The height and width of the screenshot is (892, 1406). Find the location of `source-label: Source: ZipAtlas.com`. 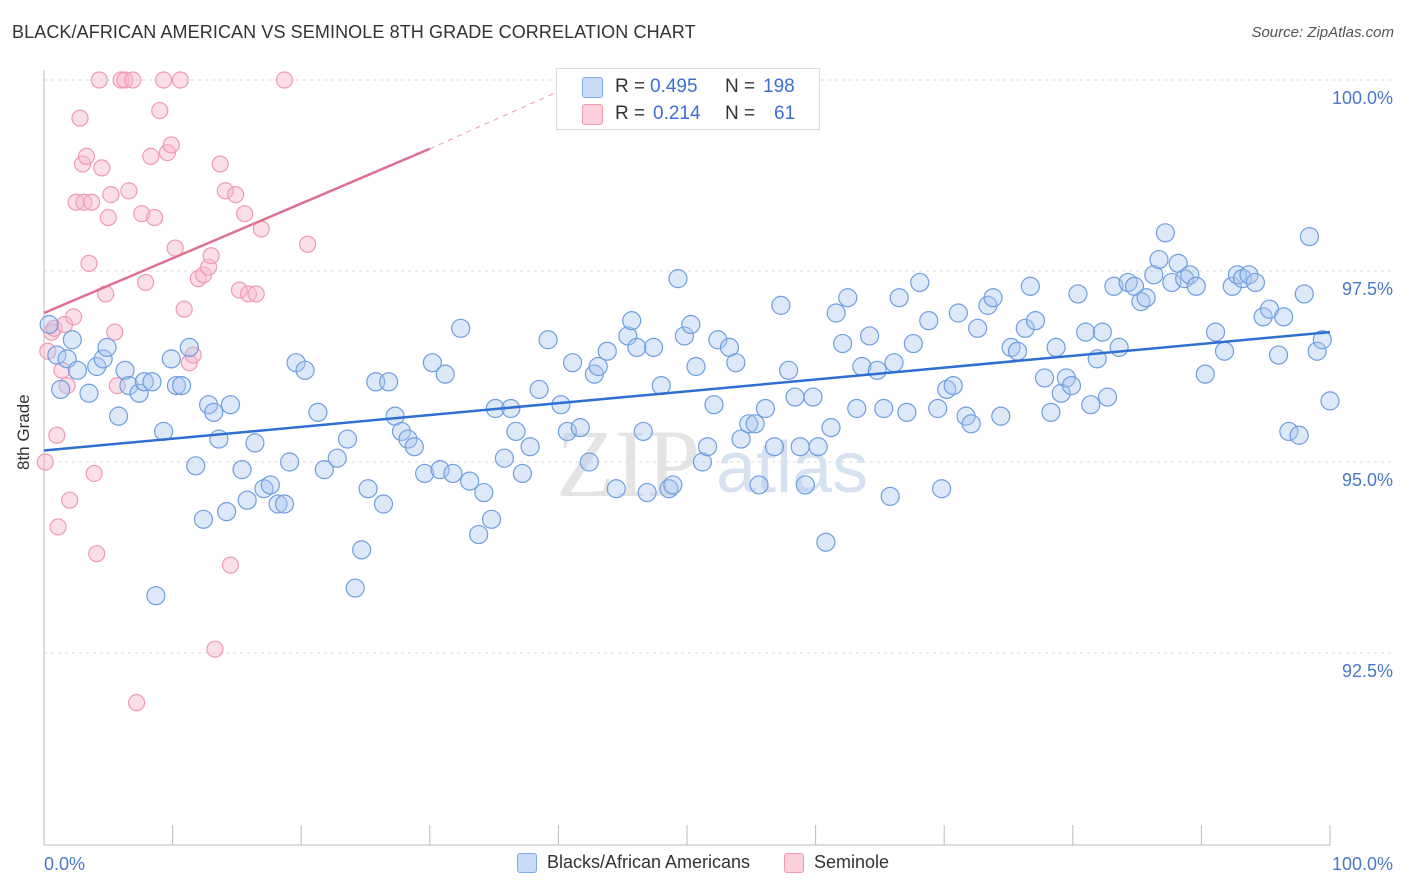

source-label: Source: ZipAtlas.com is located at coordinates (1322, 32).